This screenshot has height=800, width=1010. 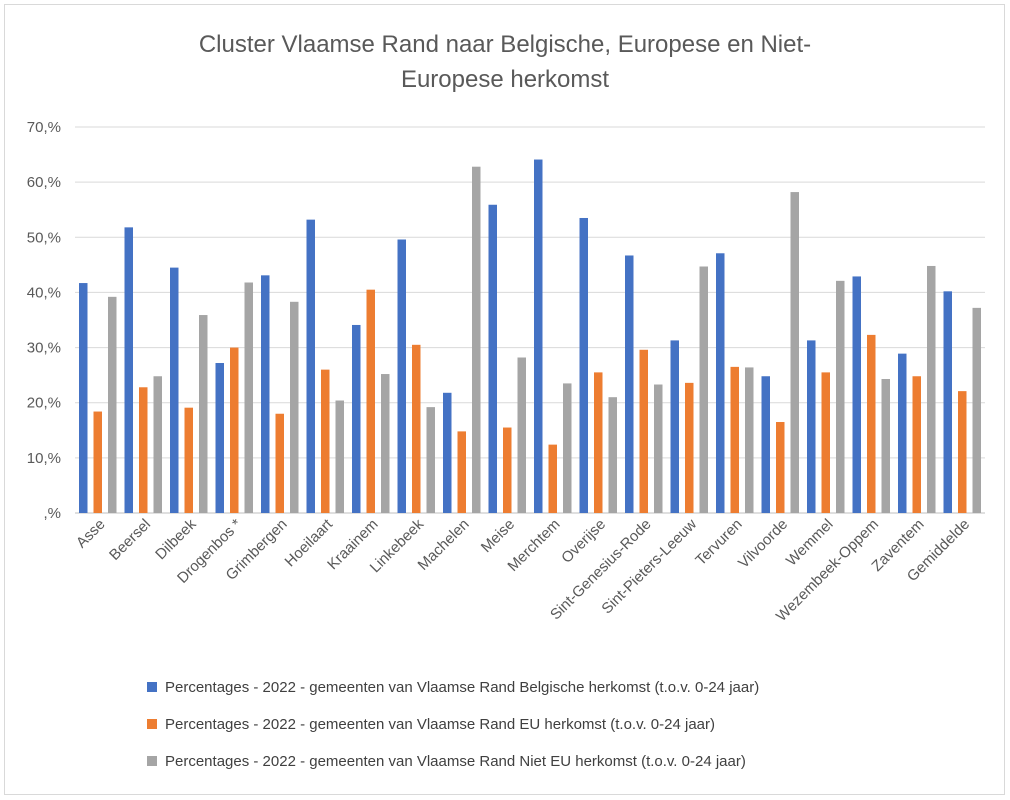 I want to click on y-tick-label: 50,%, so click(x=44, y=237).